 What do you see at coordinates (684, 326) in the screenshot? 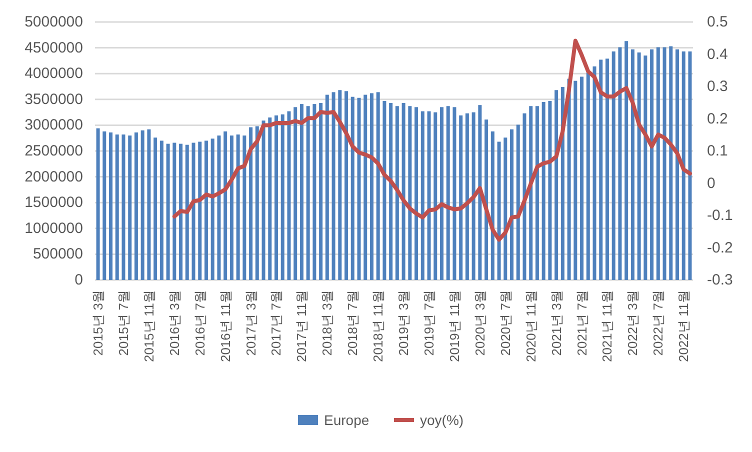
I see `x-tick-label: 2022년 11월` at bounding box center [684, 326].